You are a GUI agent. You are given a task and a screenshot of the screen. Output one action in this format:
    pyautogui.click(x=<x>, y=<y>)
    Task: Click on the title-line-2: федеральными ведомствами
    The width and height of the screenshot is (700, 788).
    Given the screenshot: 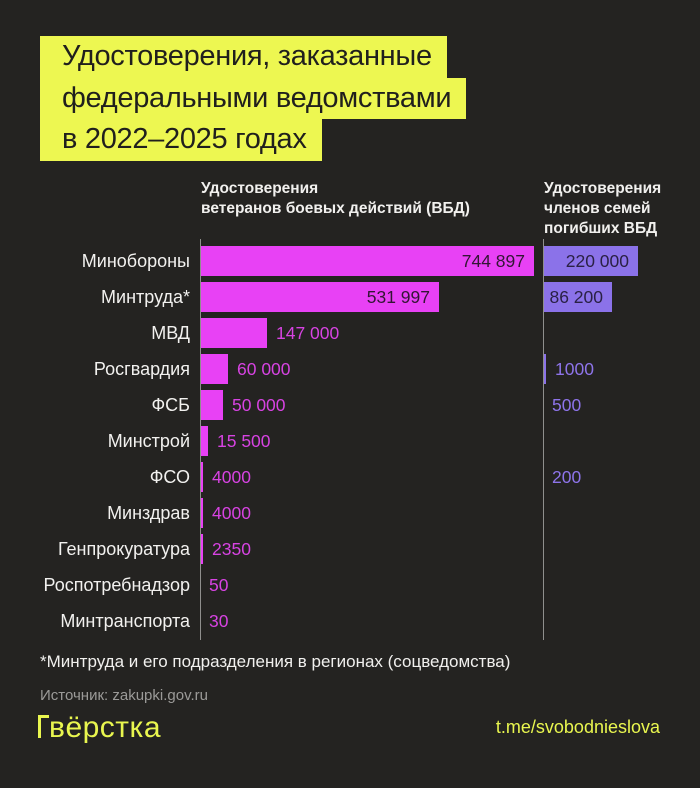 What is the action you would take?
    pyautogui.click(x=253, y=98)
    